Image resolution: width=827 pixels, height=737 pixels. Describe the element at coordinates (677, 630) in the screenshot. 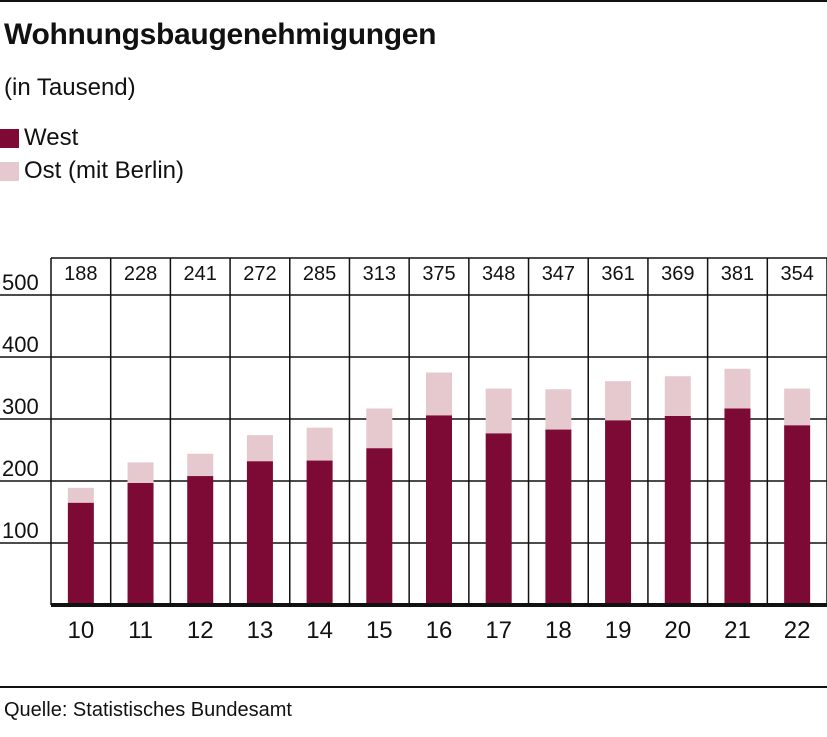

I see `x-tick-label-20: 20` at that location.